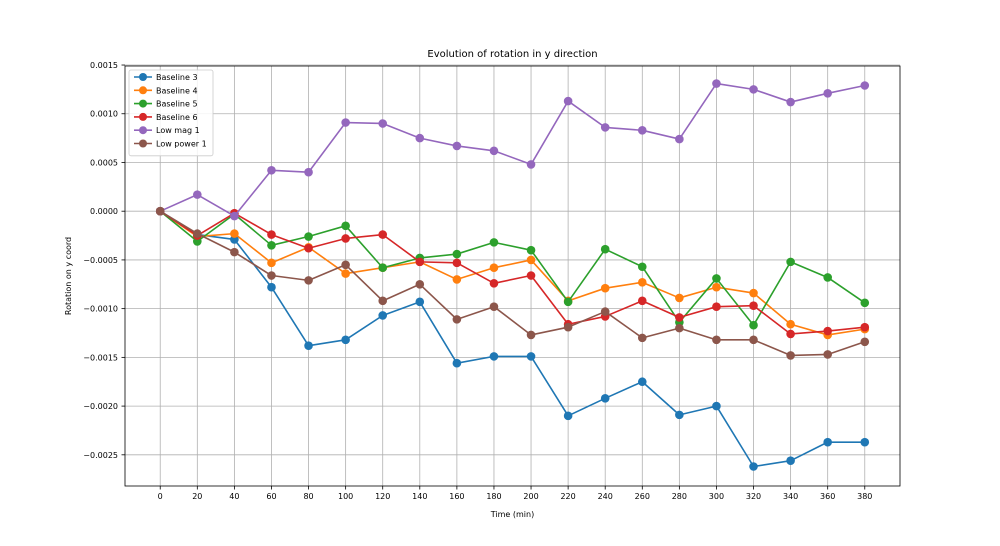 Image resolution: width=1000 pixels, height=546 pixels. Describe the element at coordinates (68, 276) in the screenshot. I see `y-axis-label: Rotation on y coord` at that location.